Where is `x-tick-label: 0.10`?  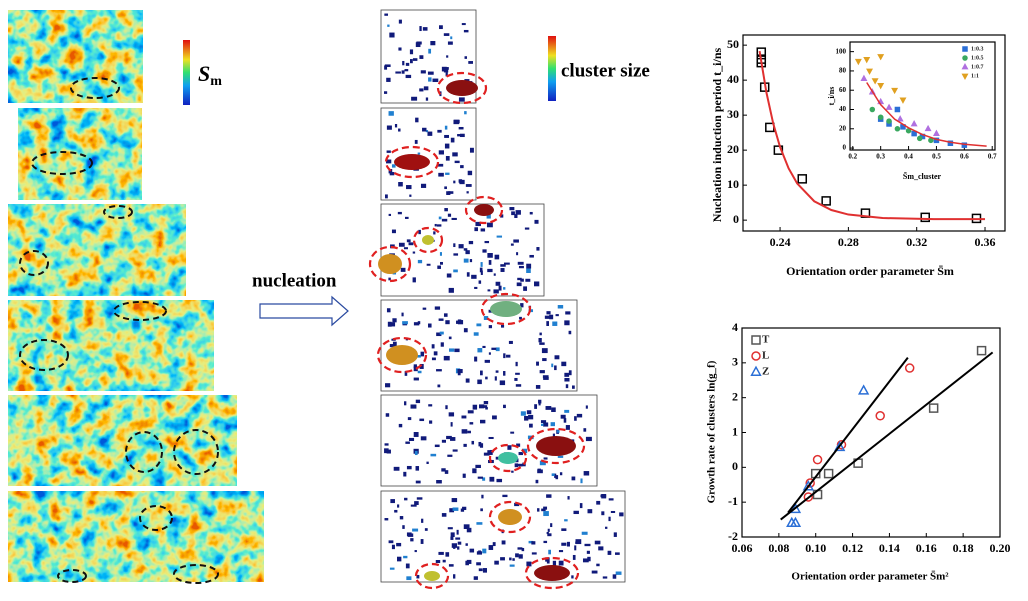 x-tick-label: 0.10 is located at coordinates (815, 548).